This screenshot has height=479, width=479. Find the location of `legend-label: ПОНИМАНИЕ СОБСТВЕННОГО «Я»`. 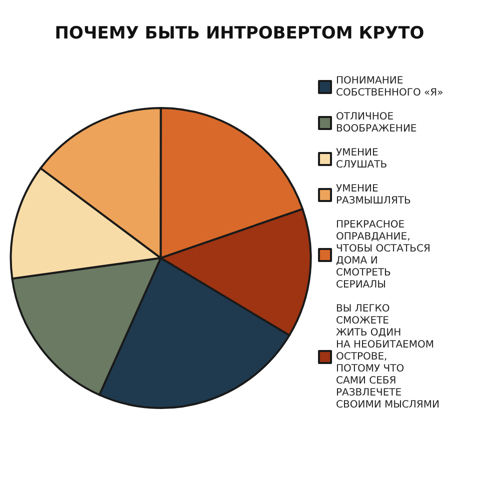

legend-label: ПОНИМАНИЕ СОБСТВЕННОГО «Я» is located at coordinates (390, 87).